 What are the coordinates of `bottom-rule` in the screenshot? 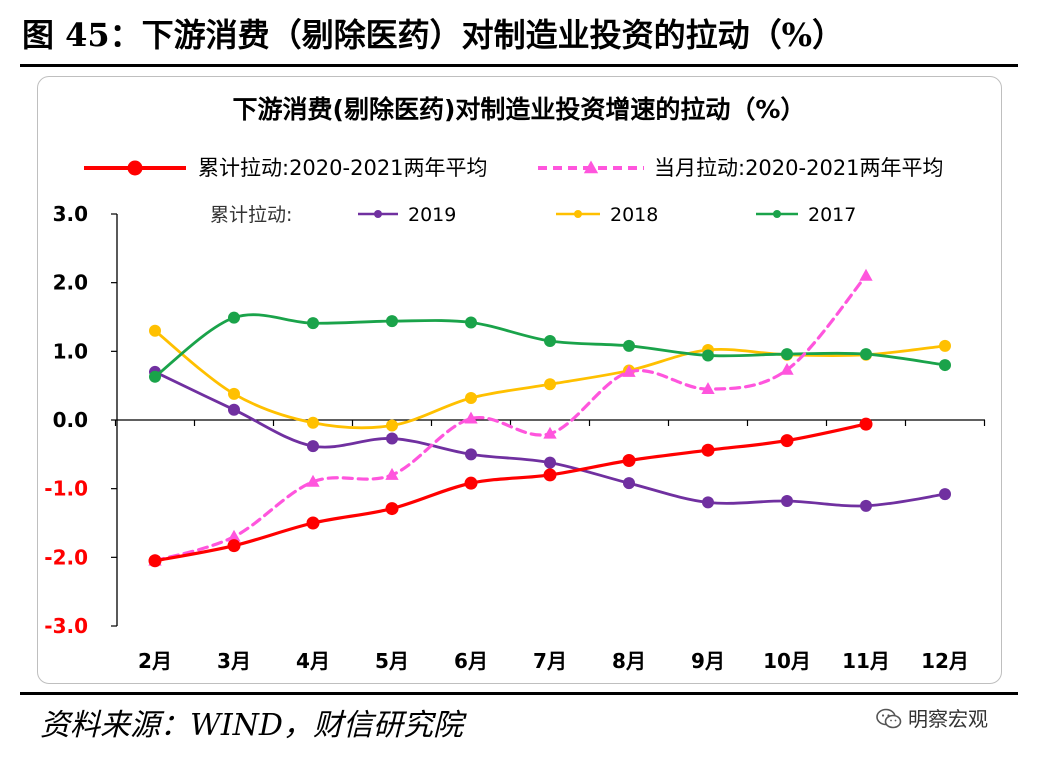 It's located at (519, 693).